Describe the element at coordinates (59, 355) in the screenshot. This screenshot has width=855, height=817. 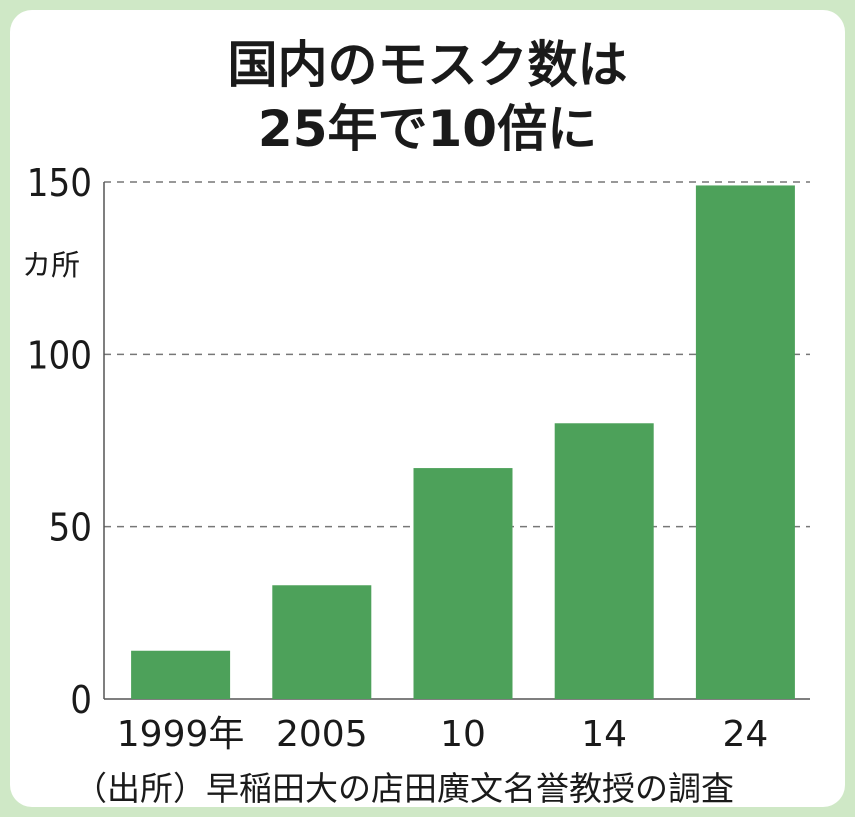
I see `y-tick-label: 100` at that location.